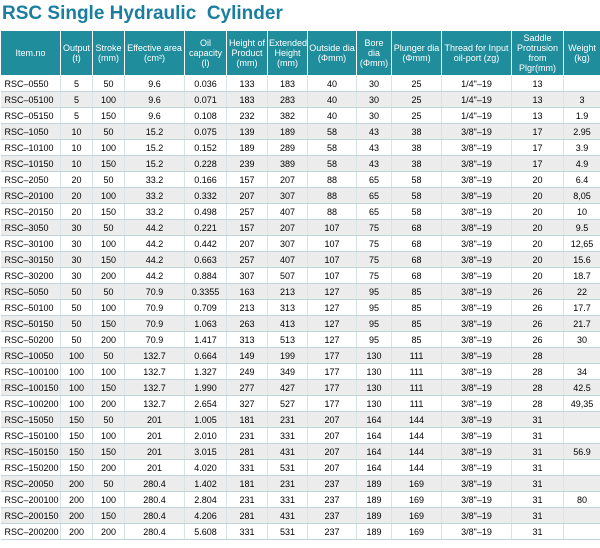 Image resolution: width=600 pixels, height=548 pixels. Describe the element at coordinates (247, 131) in the screenshot. I see `table-cell: 139` at that location.